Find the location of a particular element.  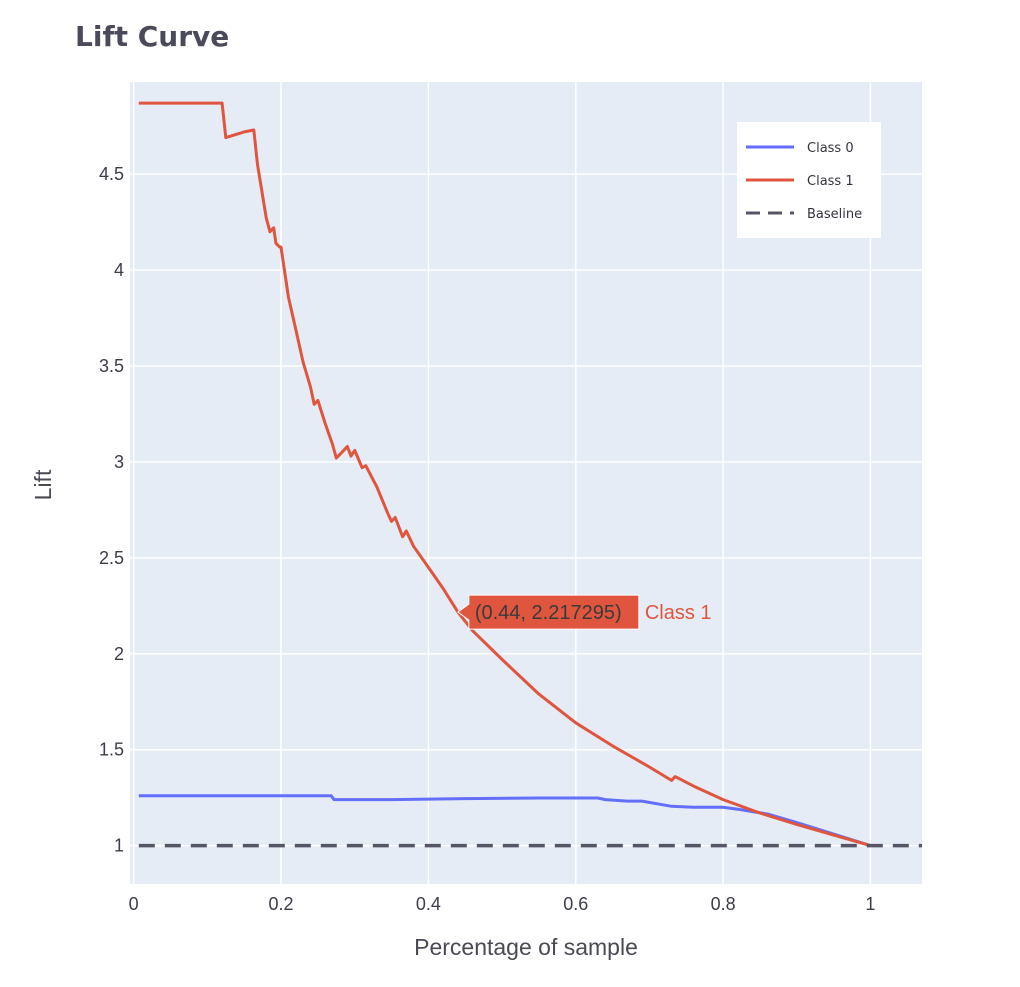

y-axis-ticks: 1 1.5 2 2.5 3 3.5 4 4.5 is located at coordinates (111, 510).